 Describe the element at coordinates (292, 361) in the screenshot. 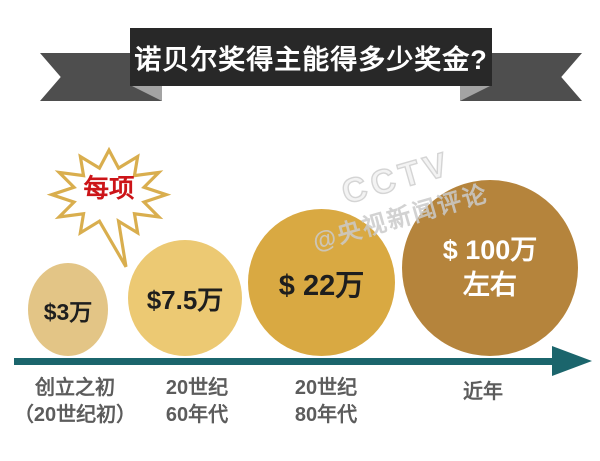

I see `timeline-axis` at that location.